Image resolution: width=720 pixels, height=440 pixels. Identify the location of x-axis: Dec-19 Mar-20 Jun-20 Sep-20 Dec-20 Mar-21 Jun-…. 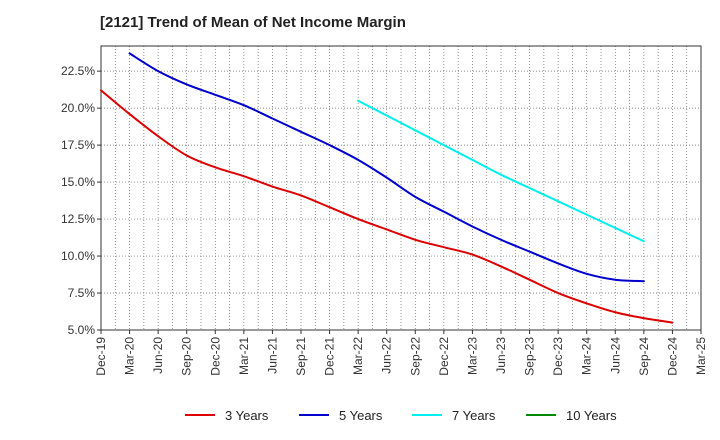
(401, 353).